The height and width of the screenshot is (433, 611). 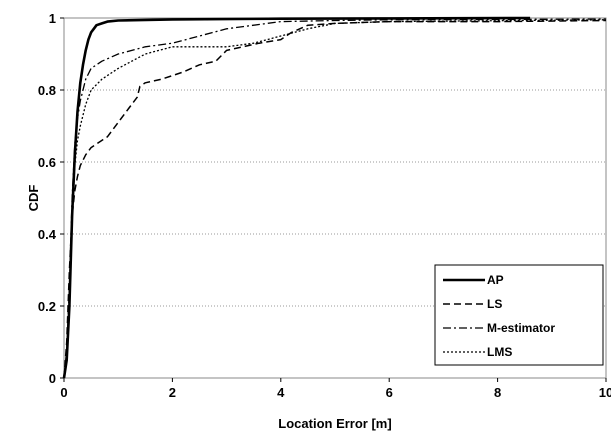 I want to click on legend: AP LS M-estimator LMS, so click(x=519, y=315).